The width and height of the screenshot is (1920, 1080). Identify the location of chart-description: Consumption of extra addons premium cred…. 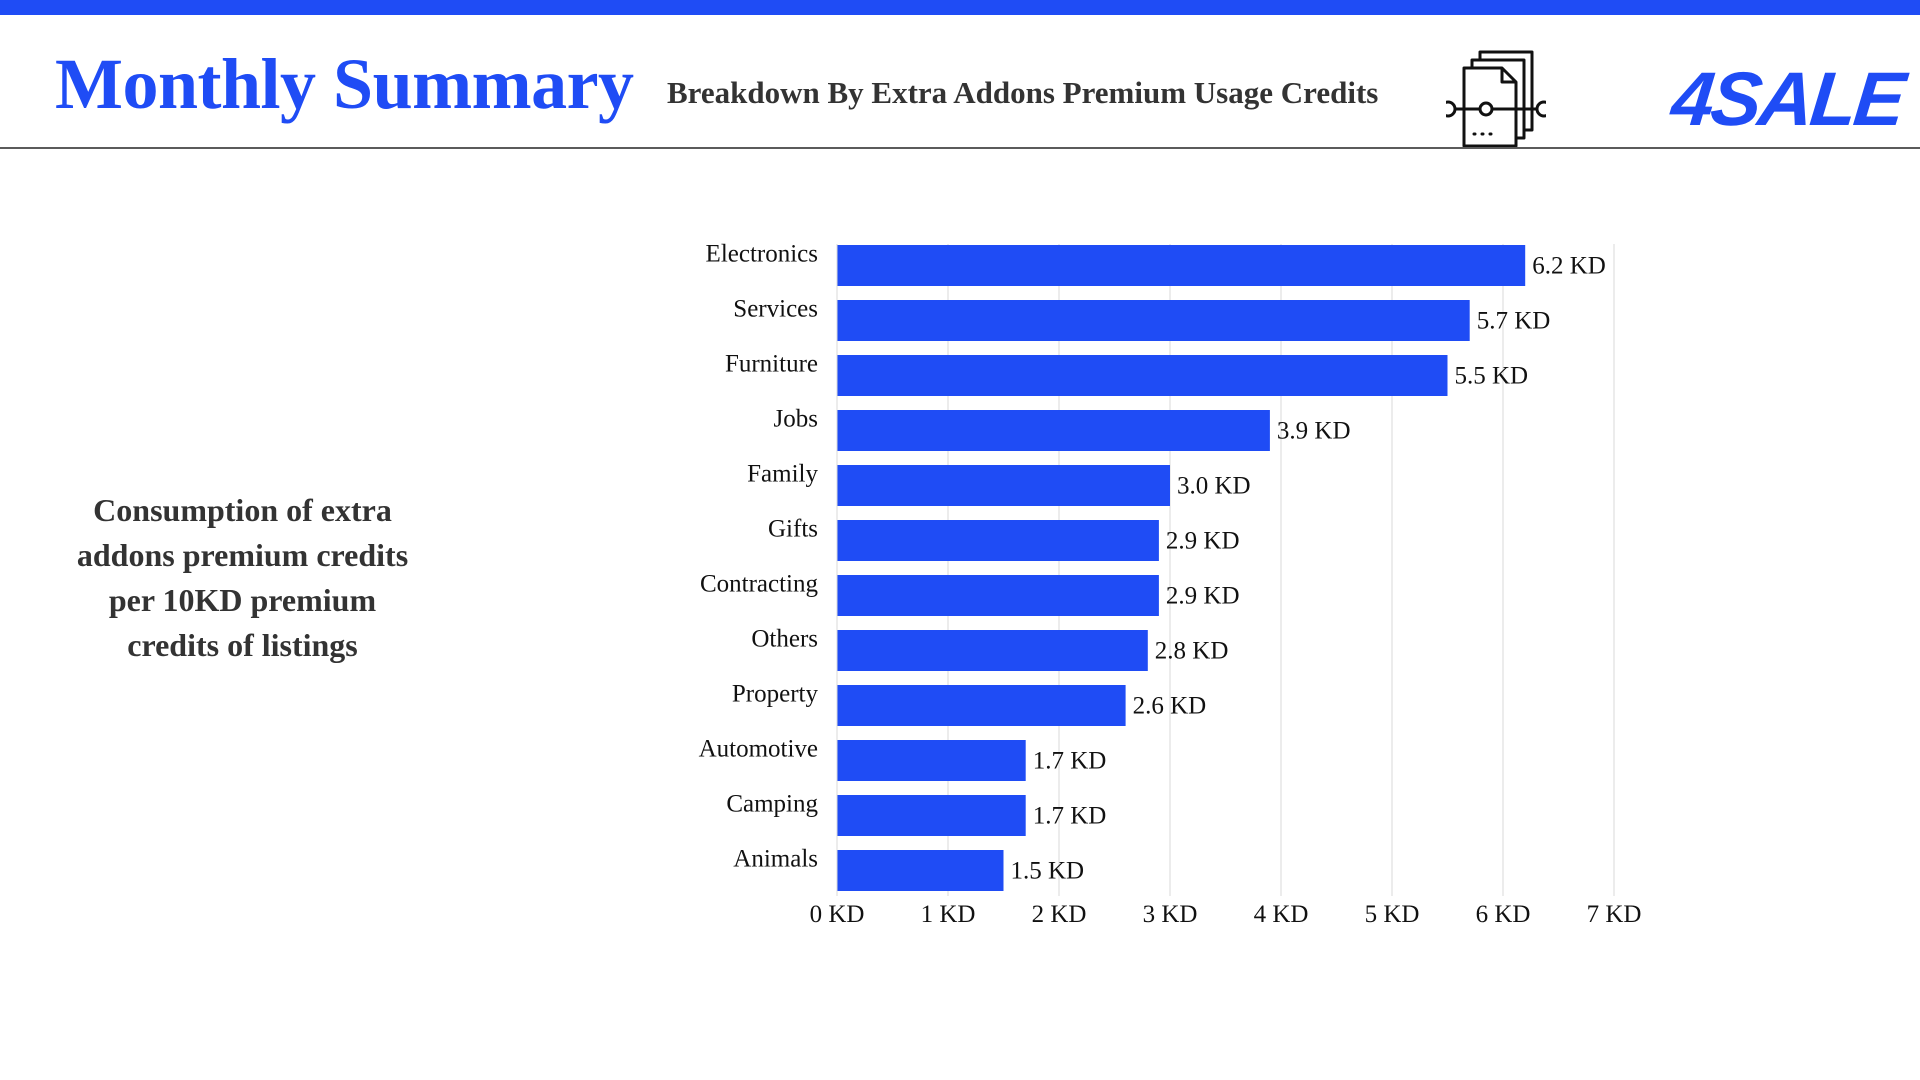
(242, 577).